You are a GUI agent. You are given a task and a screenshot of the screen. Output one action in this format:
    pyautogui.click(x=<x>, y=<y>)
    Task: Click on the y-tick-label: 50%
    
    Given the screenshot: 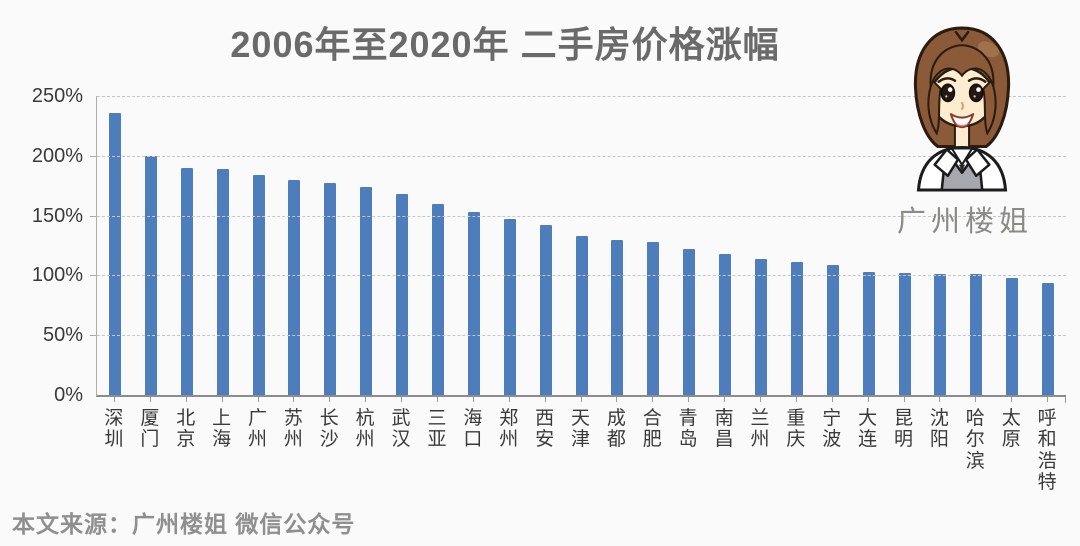 What is the action you would take?
    pyautogui.click(x=62, y=335)
    